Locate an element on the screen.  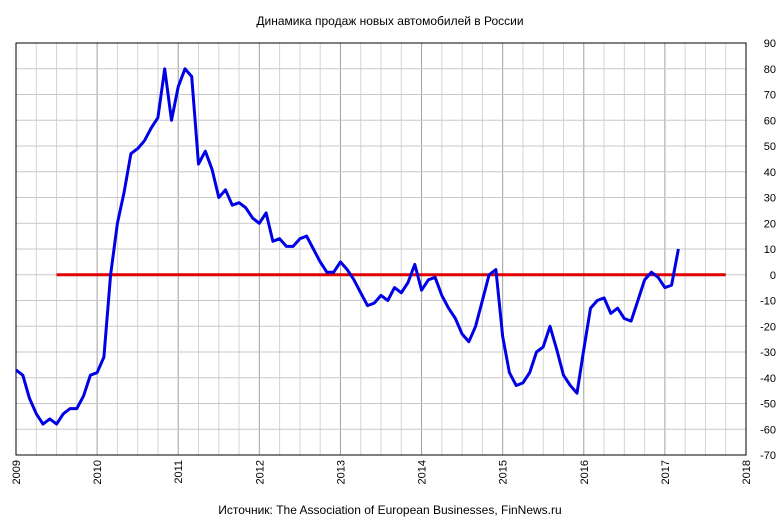
x-tick-label: 2018 is located at coordinates (747, 472).